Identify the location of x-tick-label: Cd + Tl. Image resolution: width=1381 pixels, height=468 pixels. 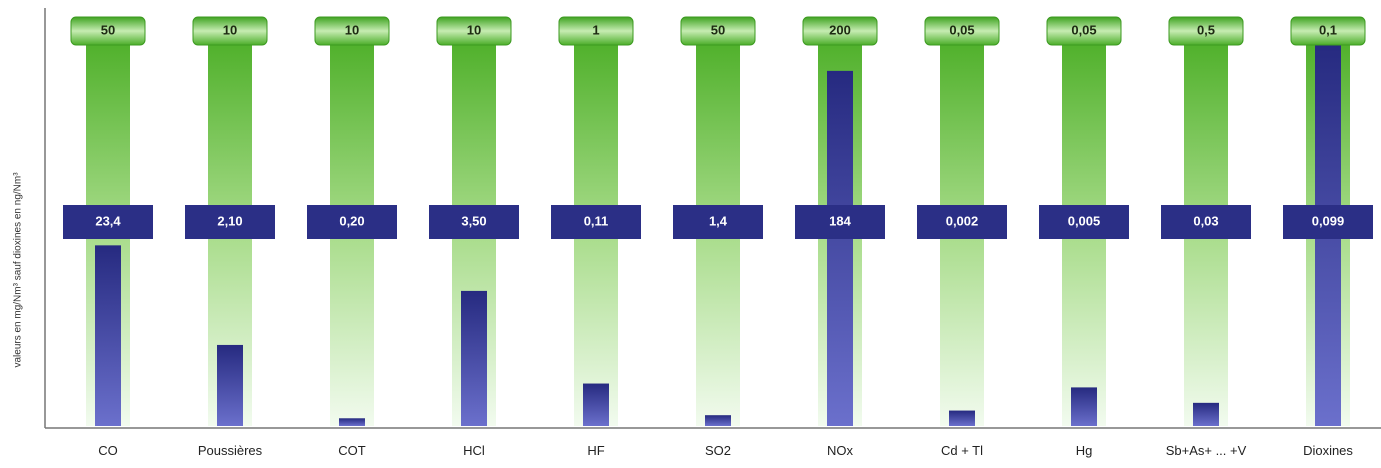
(962, 450).